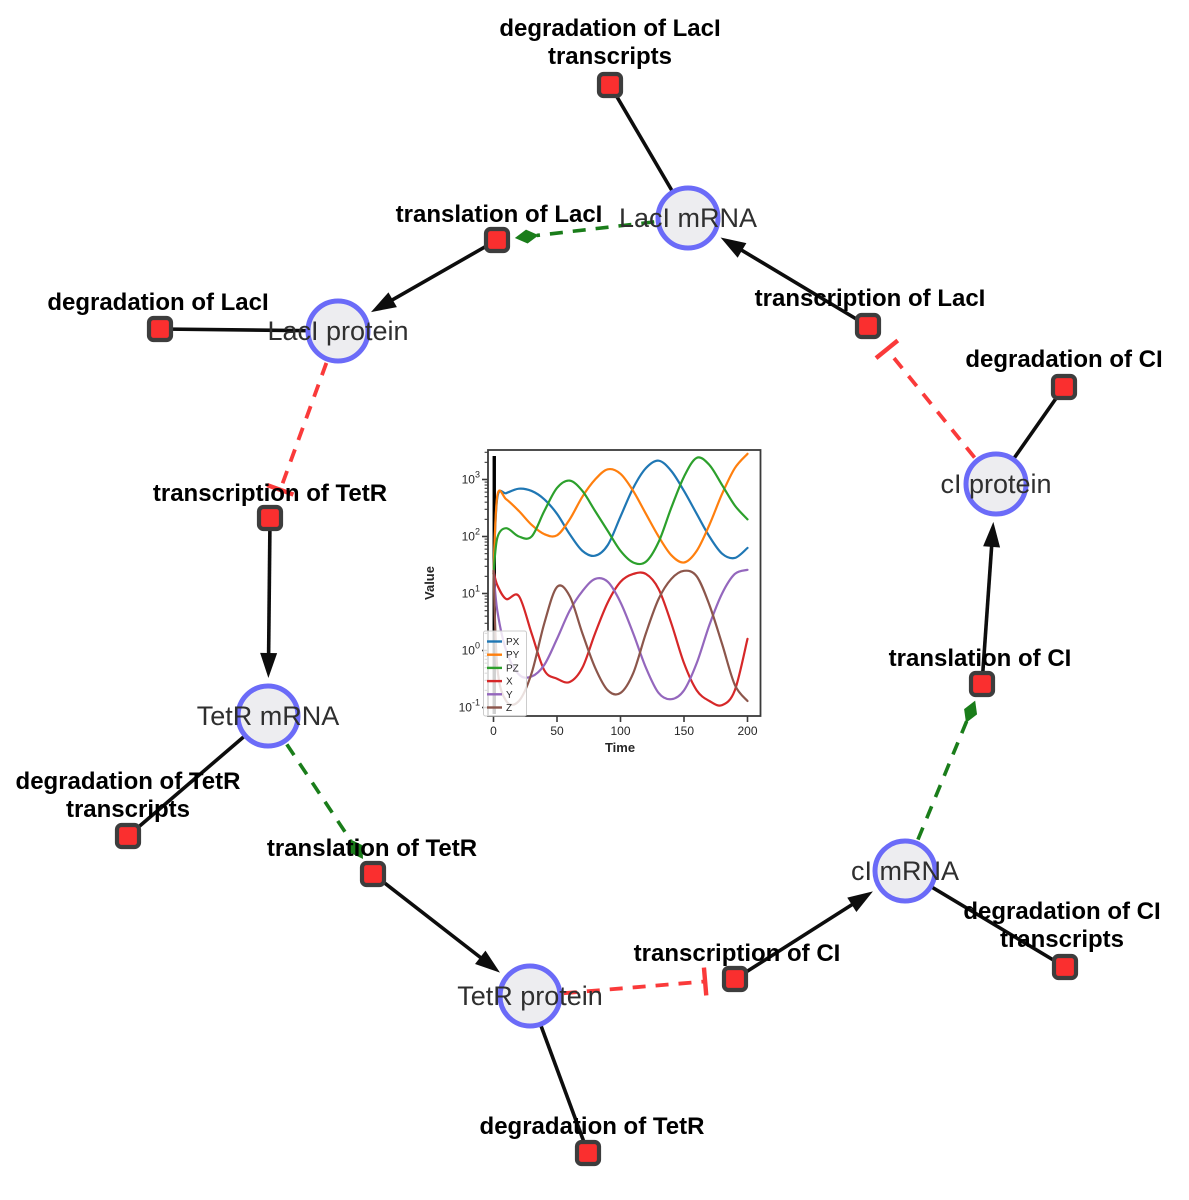  What do you see at coordinates (592, 1126) in the screenshot?
I see `reaction-label-deg_tetr: degradation of TetR` at bounding box center [592, 1126].